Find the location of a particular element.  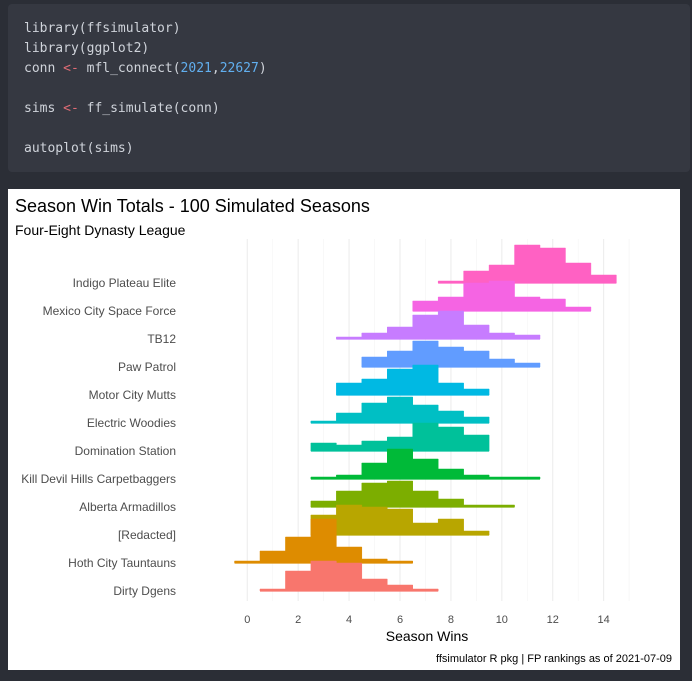

x-tick-label: 4 is located at coordinates (349, 620).